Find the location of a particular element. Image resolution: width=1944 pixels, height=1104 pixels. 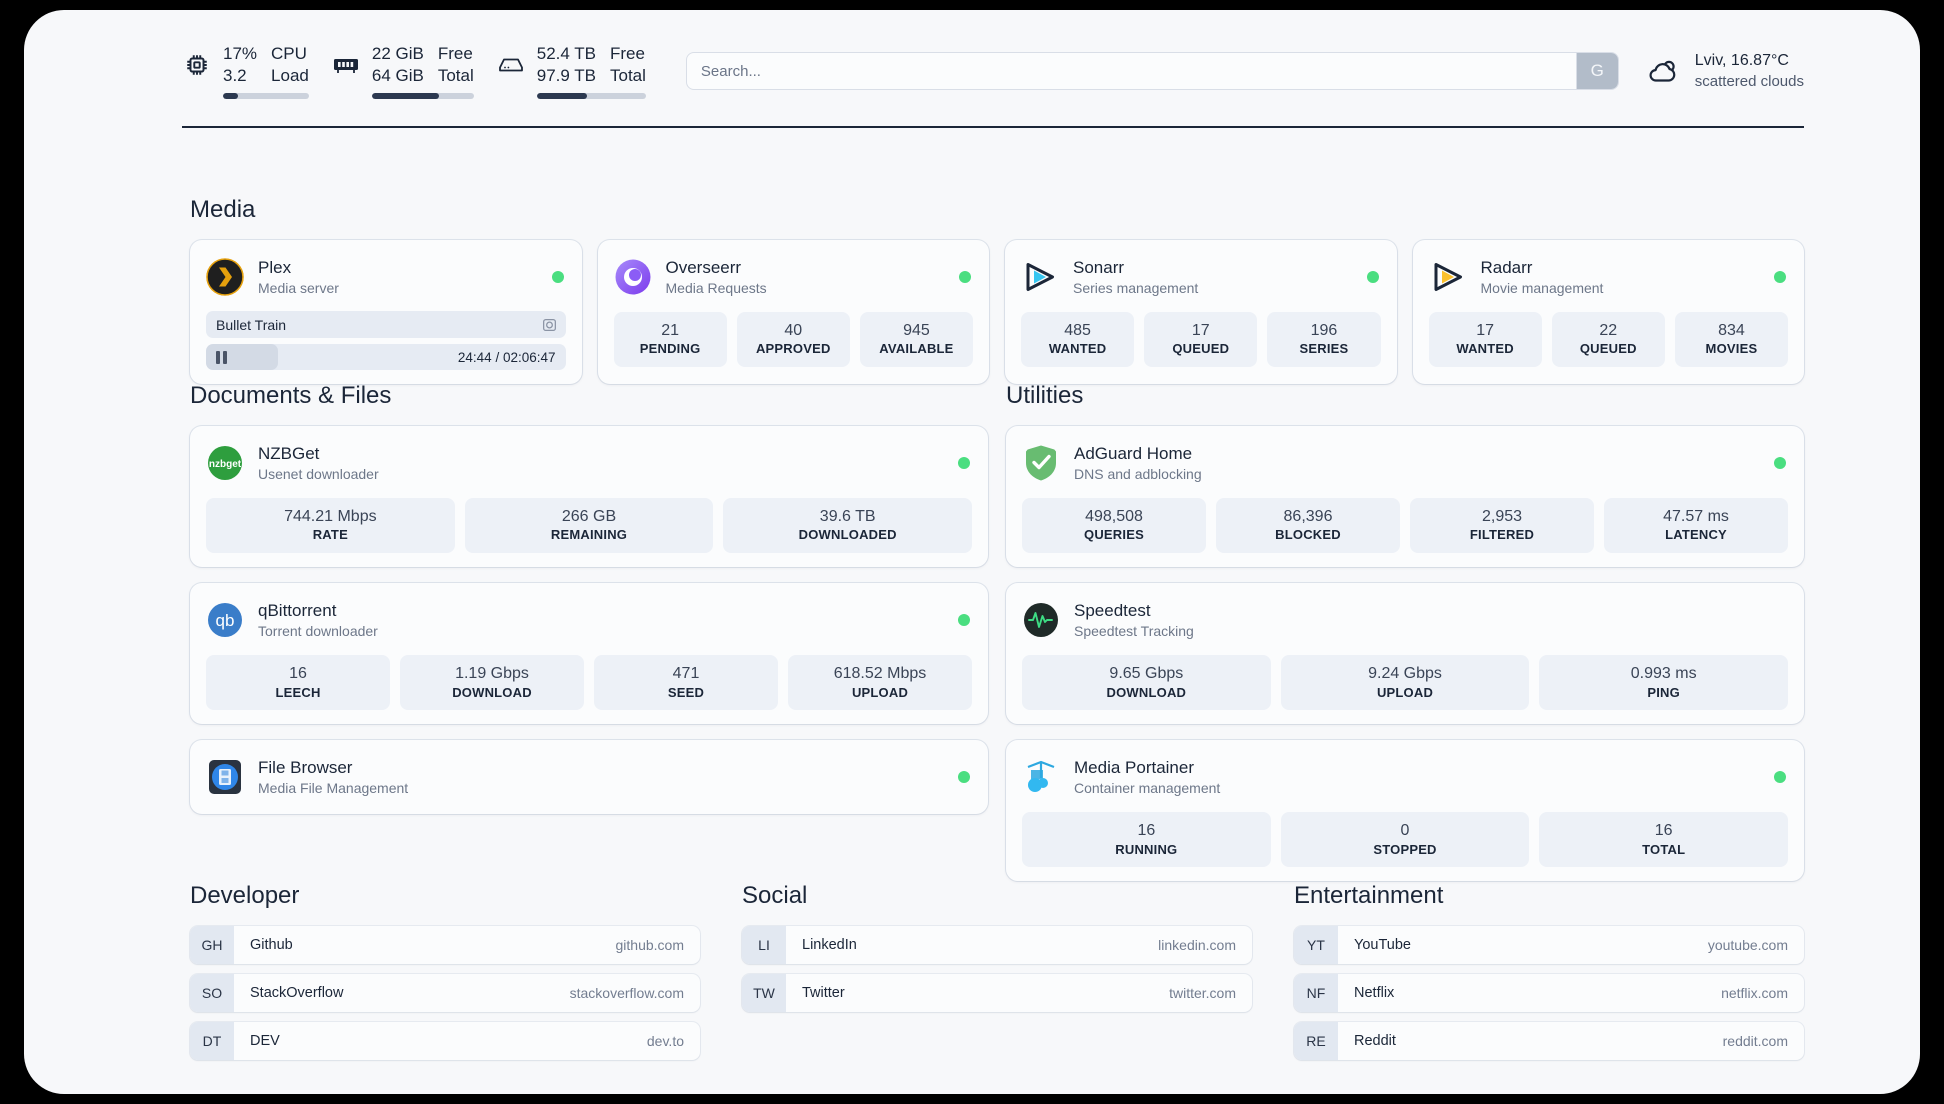

speedtest-name: Speedtest is located at coordinates (1112, 610).